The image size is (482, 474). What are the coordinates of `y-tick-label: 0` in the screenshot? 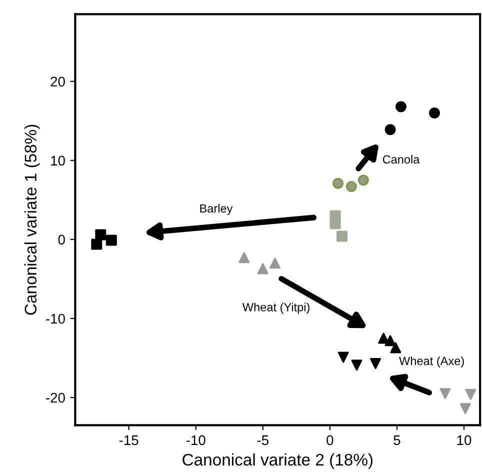 It's located at (61, 239).